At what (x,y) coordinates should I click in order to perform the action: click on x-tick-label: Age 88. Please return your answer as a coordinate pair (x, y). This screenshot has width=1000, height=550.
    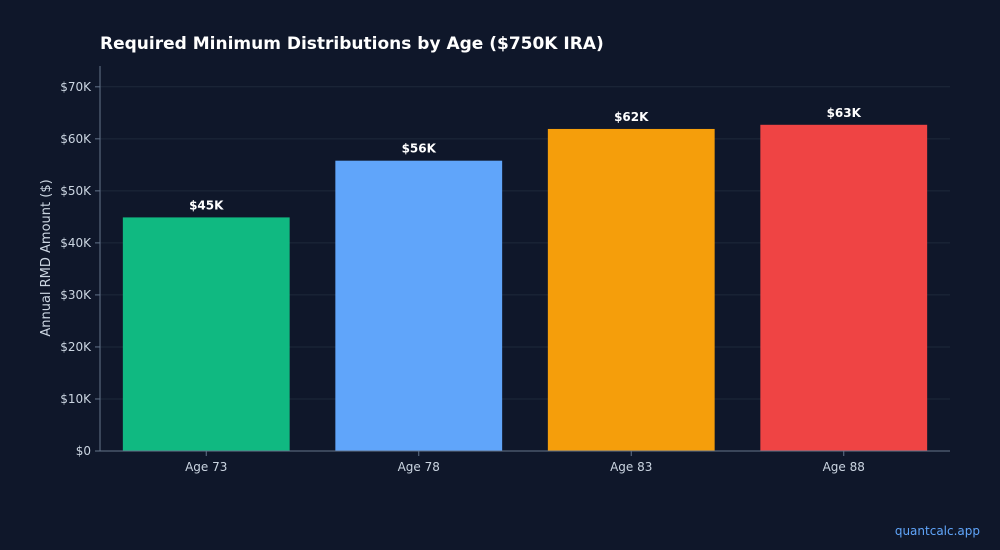
    Looking at the image, I should click on (844, 467).